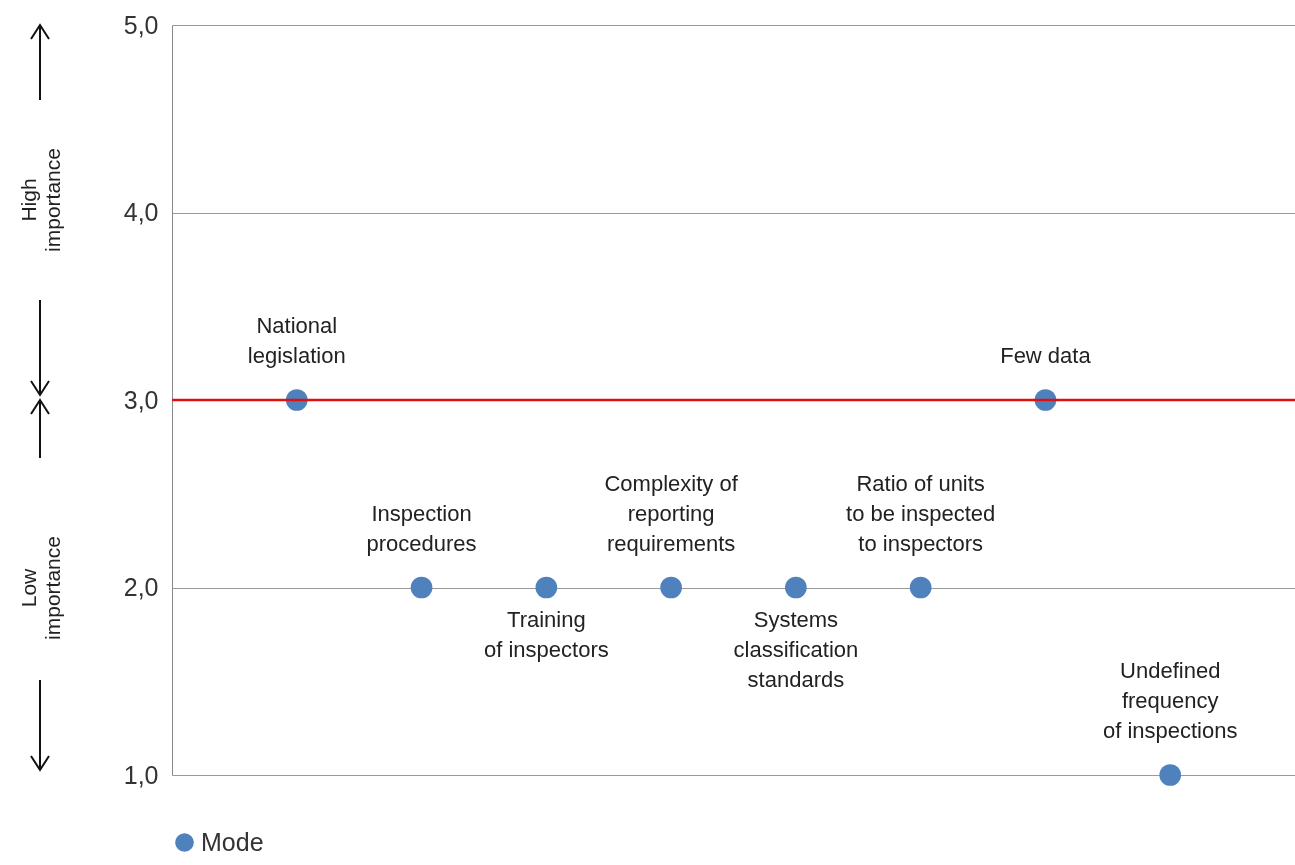 This screenshot has height=865, width=1295. What do you see at coordinates (232, 841) in the screenshot?
I see `legend-label: Mode` at bounding box center [232, 841].